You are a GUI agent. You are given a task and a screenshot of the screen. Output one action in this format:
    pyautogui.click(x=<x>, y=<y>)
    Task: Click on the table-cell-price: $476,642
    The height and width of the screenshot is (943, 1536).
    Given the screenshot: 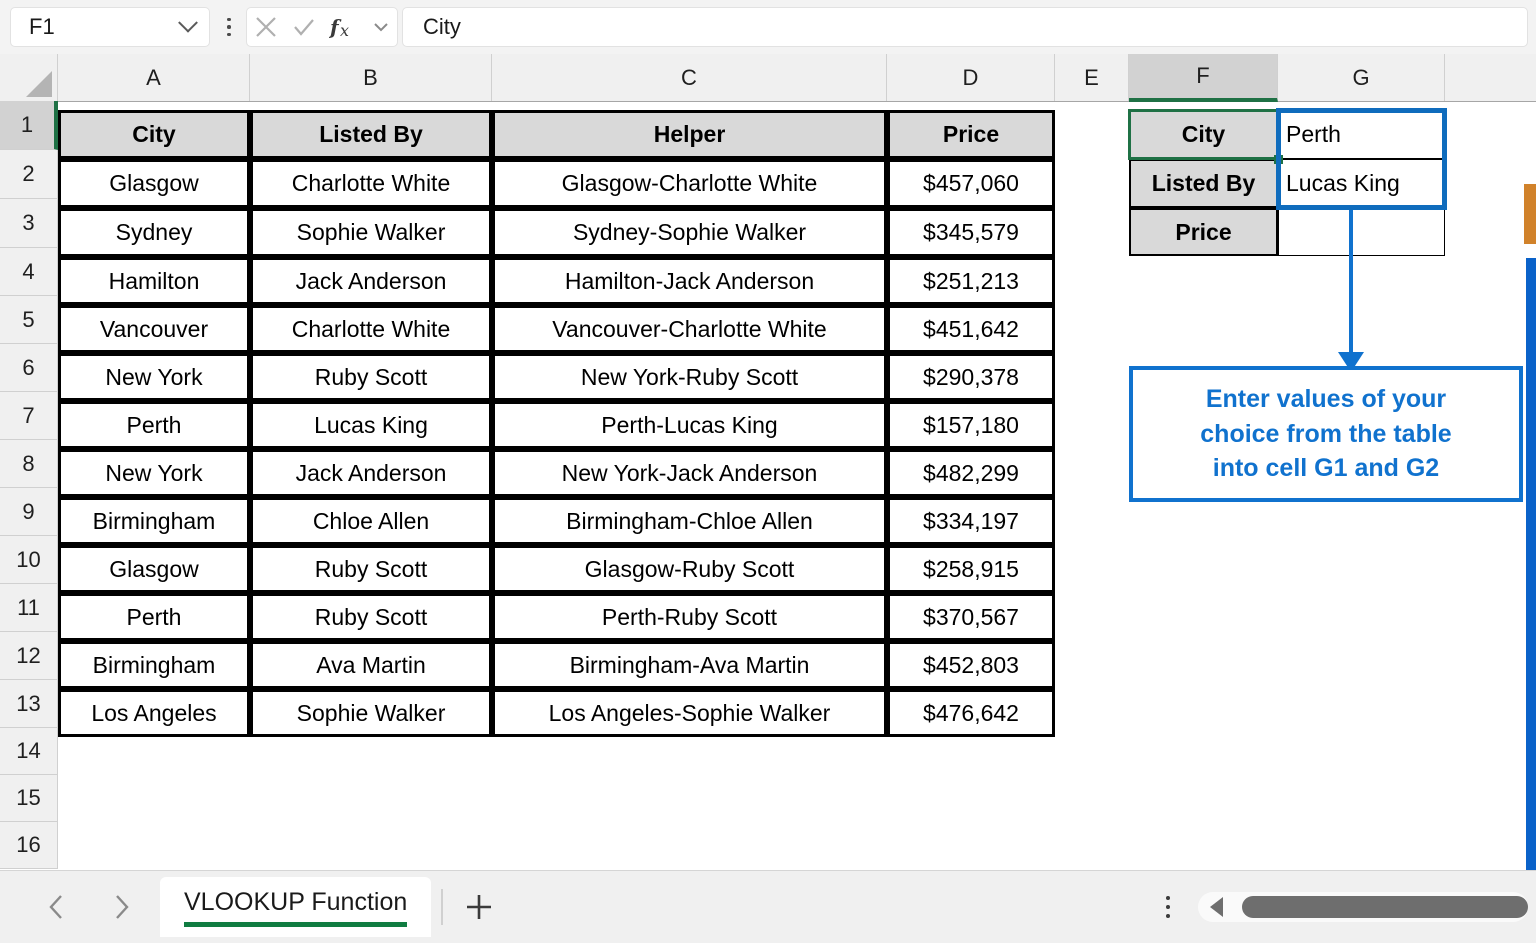 What is the action you would take?
    pyautogui.click(x=971, y=713)
    